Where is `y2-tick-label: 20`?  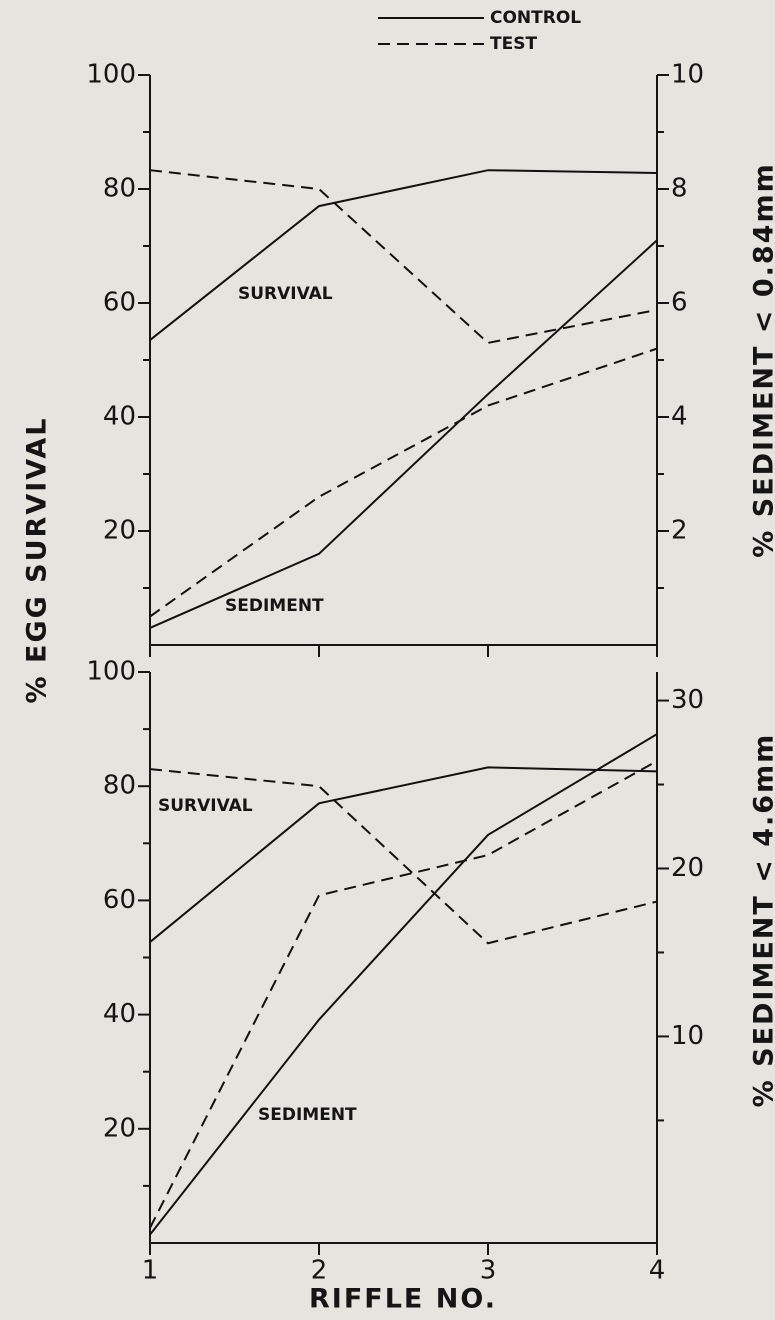
y2-tick-label: 20 is located at coordinates (687, 868).